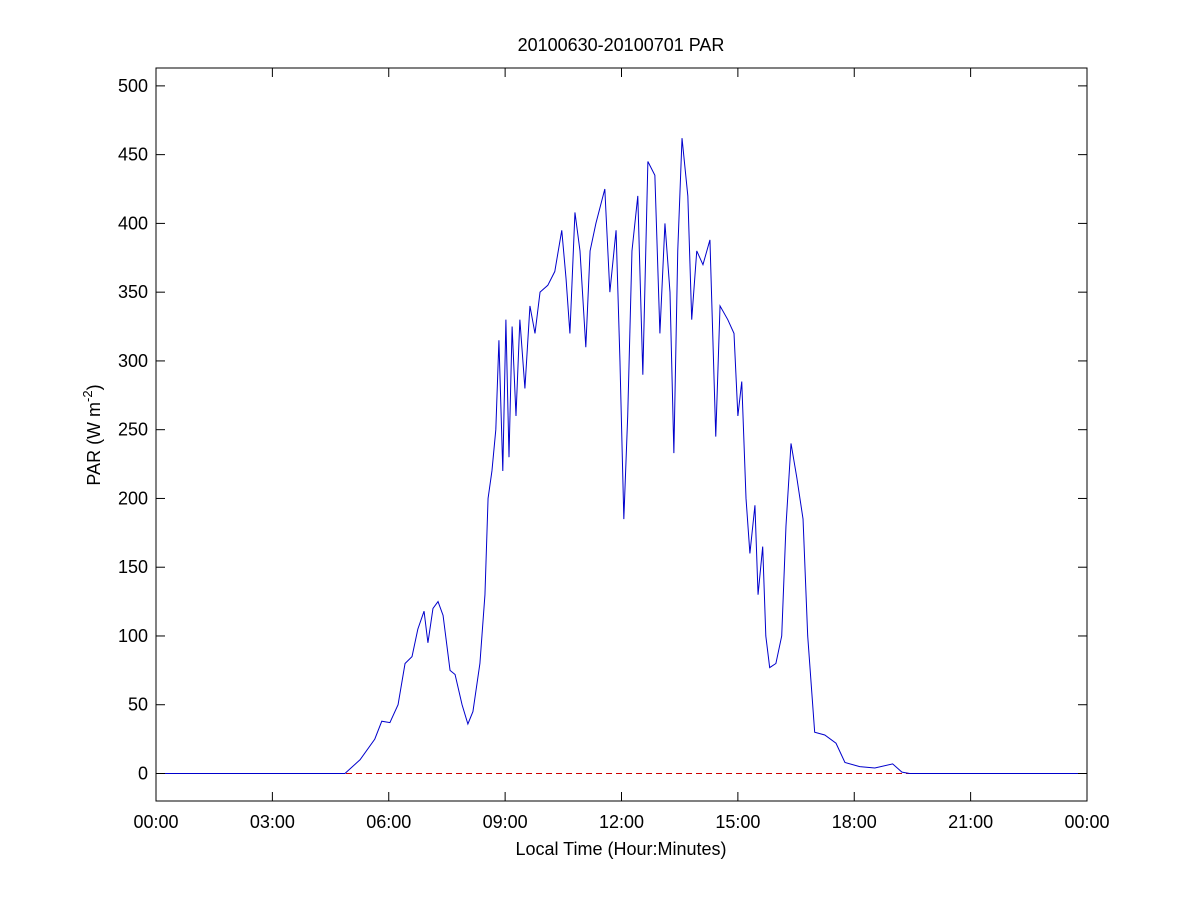  What do you see at coordinates (133, 361) in the screenshot?
I see `y-tick-label: 300` at bounding box center [133, 361].